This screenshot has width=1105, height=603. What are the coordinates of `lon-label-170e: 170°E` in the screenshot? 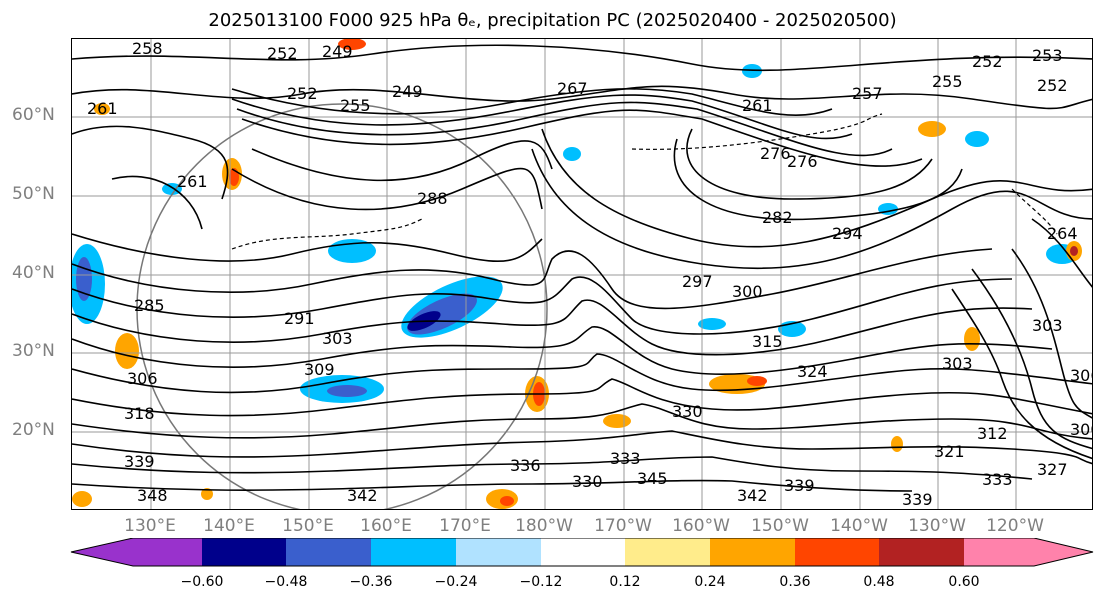 It's located at (465, 526).